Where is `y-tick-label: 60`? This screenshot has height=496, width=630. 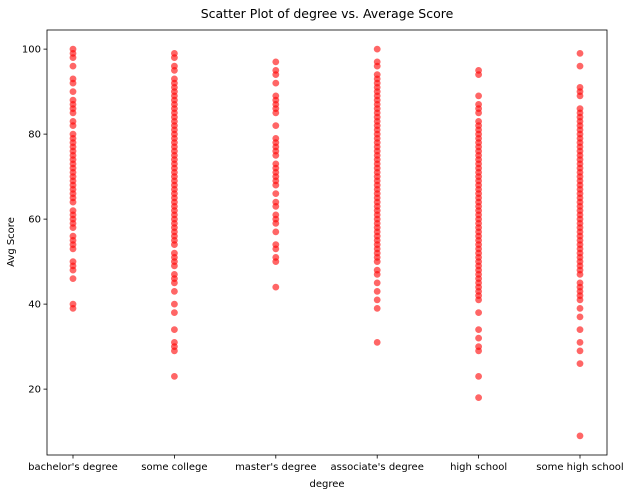
y-tick-label: 60 is located at coordinates (34, 220).